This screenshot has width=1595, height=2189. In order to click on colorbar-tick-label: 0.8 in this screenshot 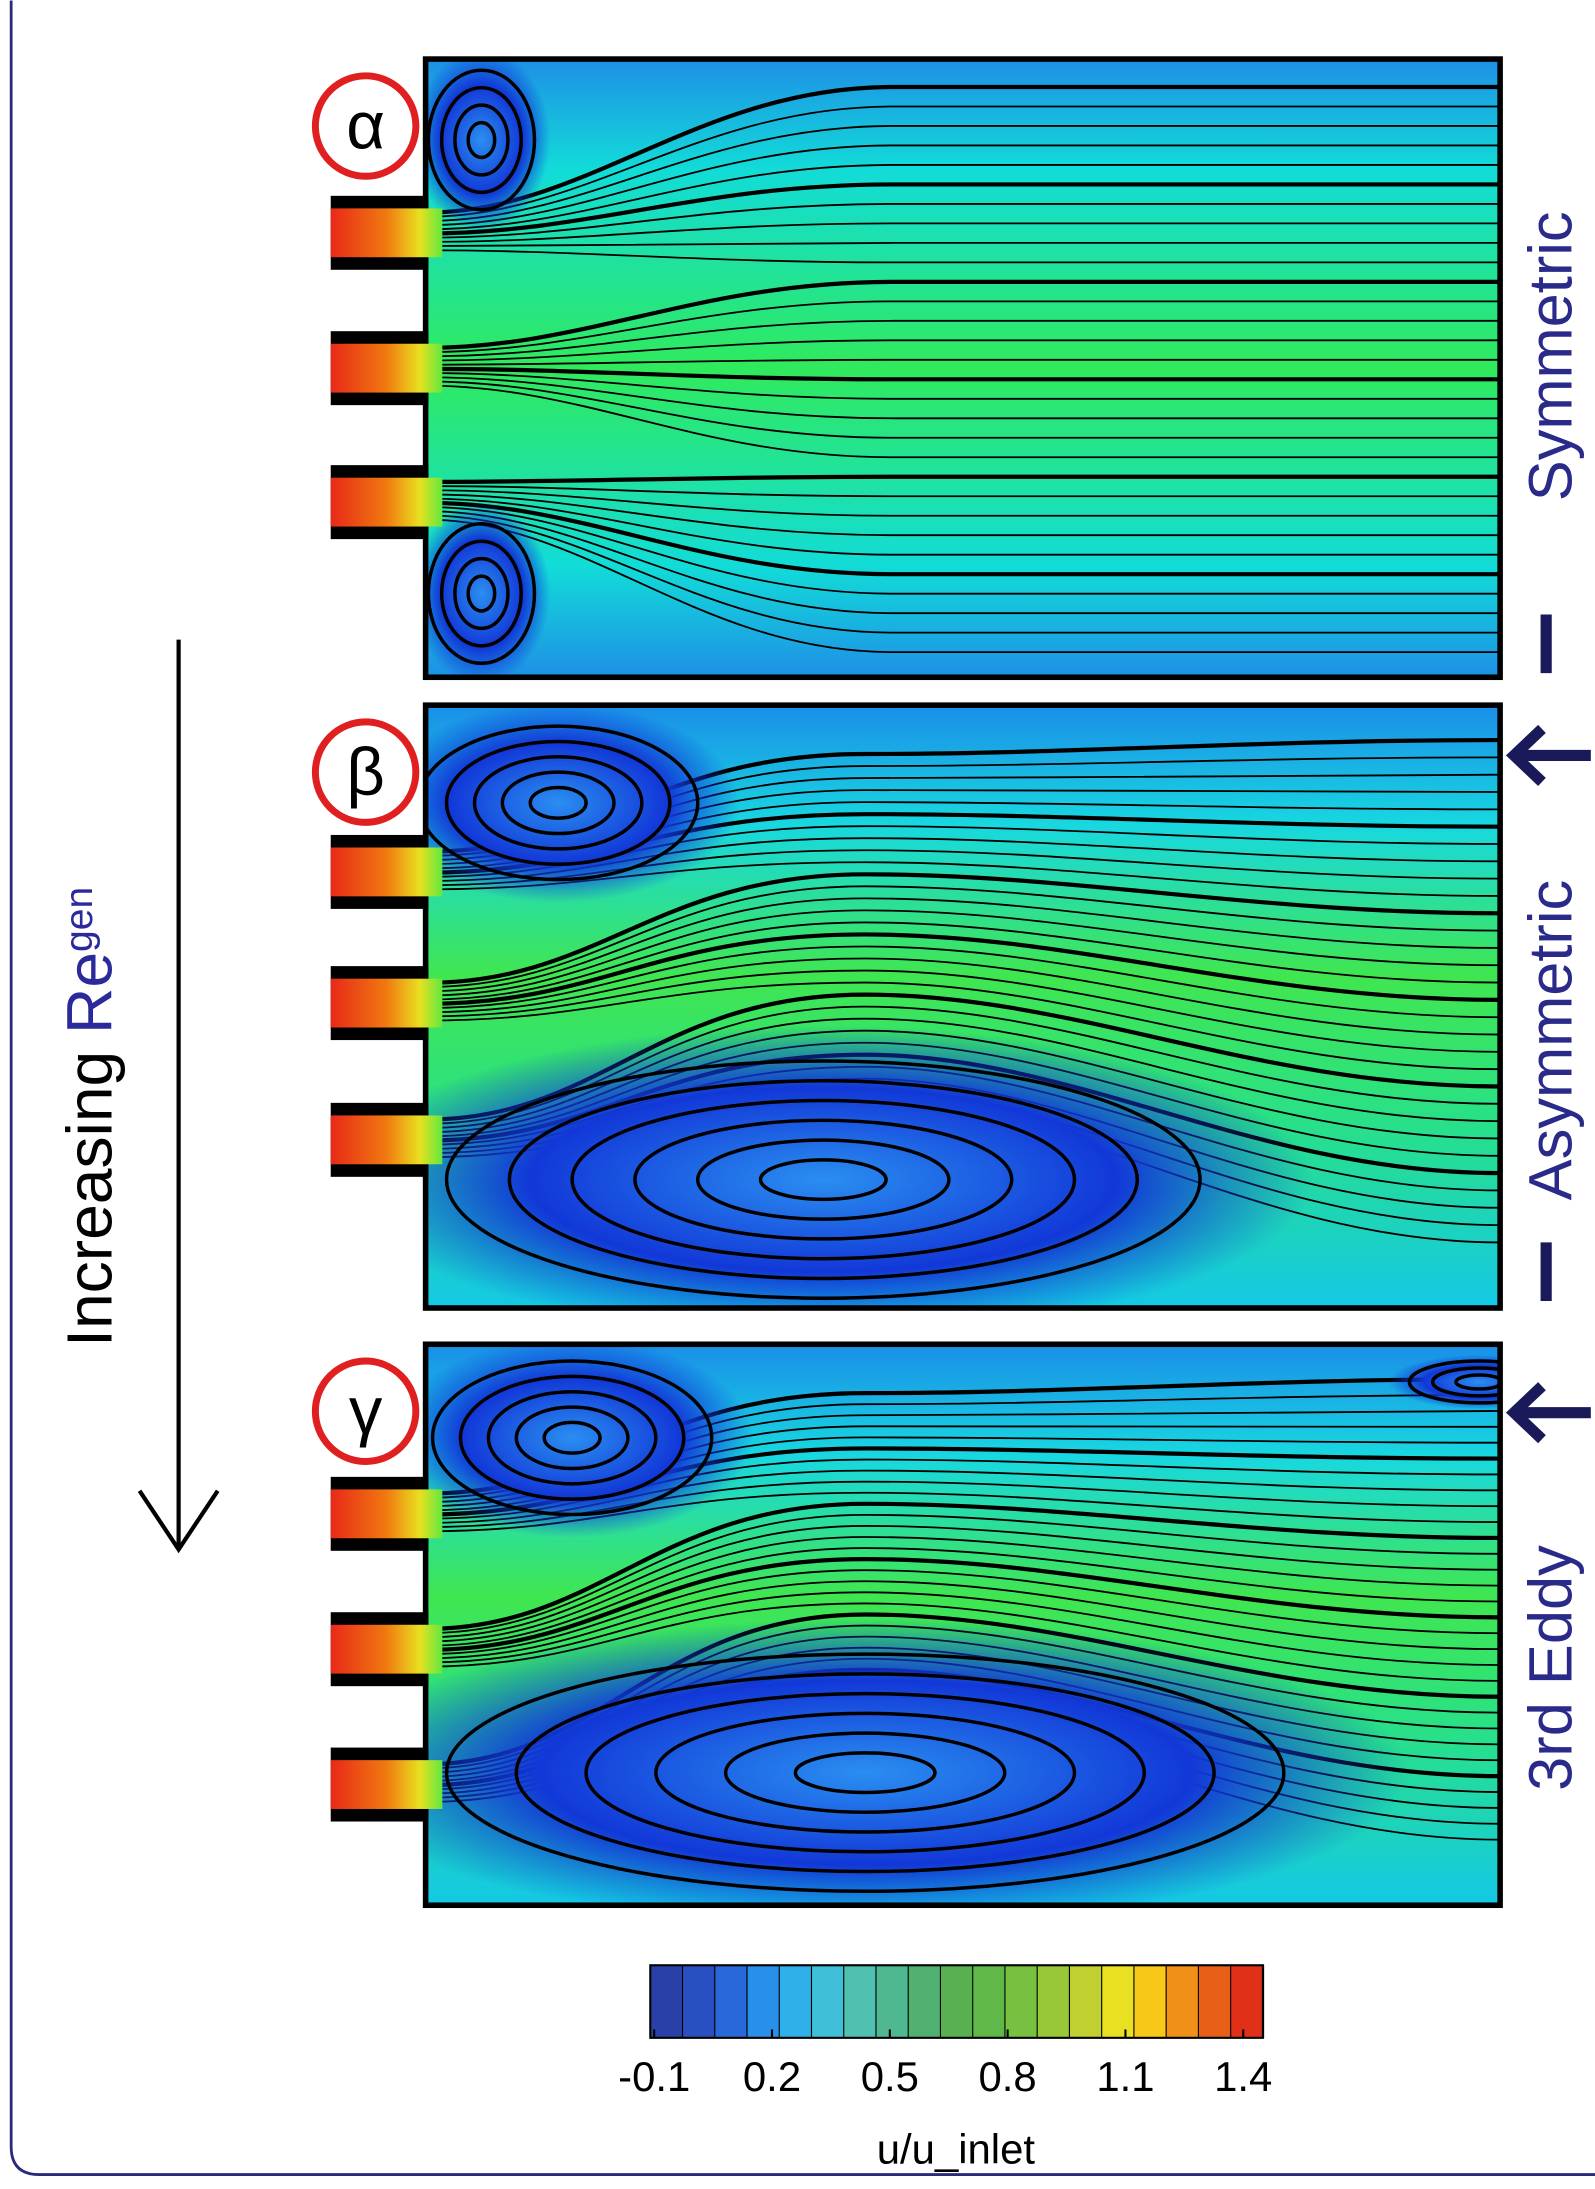, I will do `click(1008, 2076)`.